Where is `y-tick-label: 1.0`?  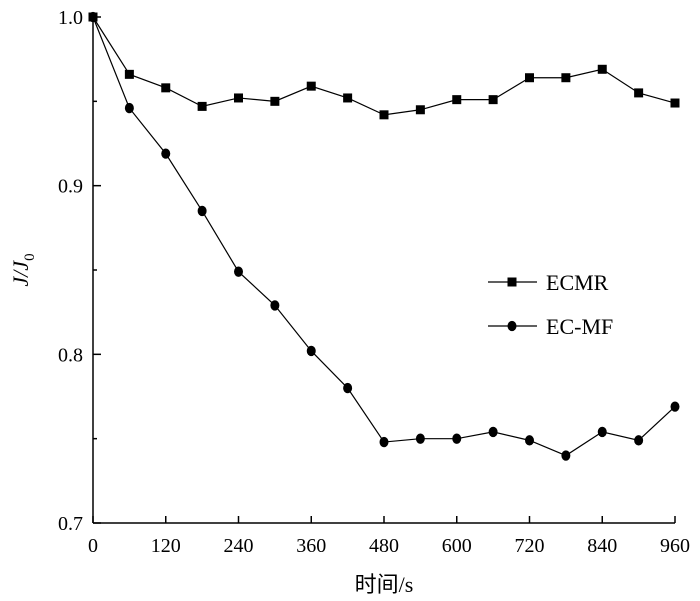 y-tick-label: 1.0 is located at coordinates (70, 18).